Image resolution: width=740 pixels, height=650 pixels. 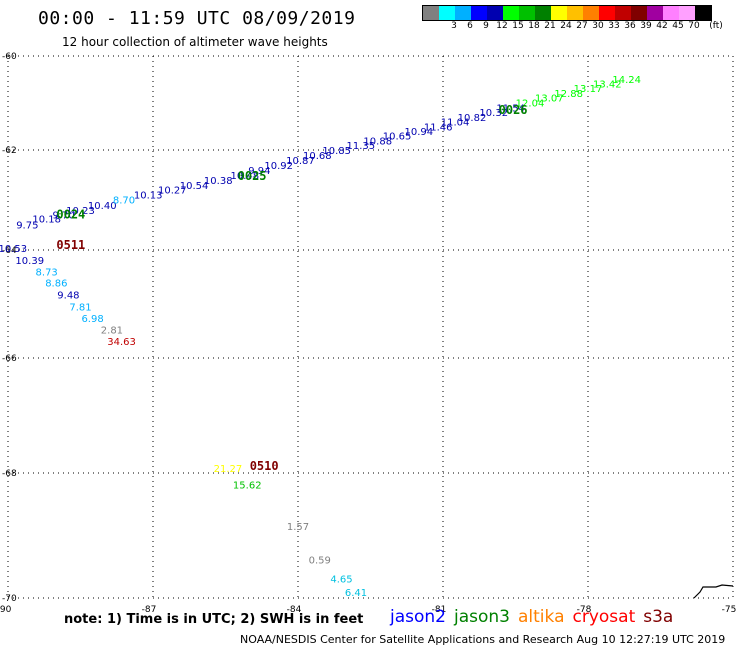 What do you see at coordinates (486, 26) in the screenshot?
I see `colorbar-label: 9` at bounding box center [486, 26].